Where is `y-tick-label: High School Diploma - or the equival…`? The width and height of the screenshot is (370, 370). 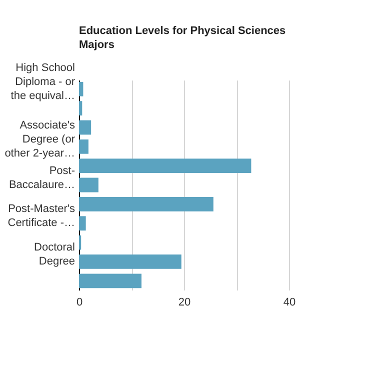 y-tick-label: High School Diploma - or the equival… is located at coordinates (43, 82).